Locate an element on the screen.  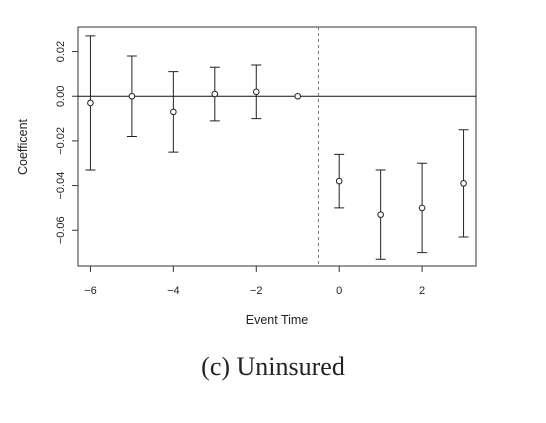
y-tick-label: −0.02 is located at coordinates (61, 141).